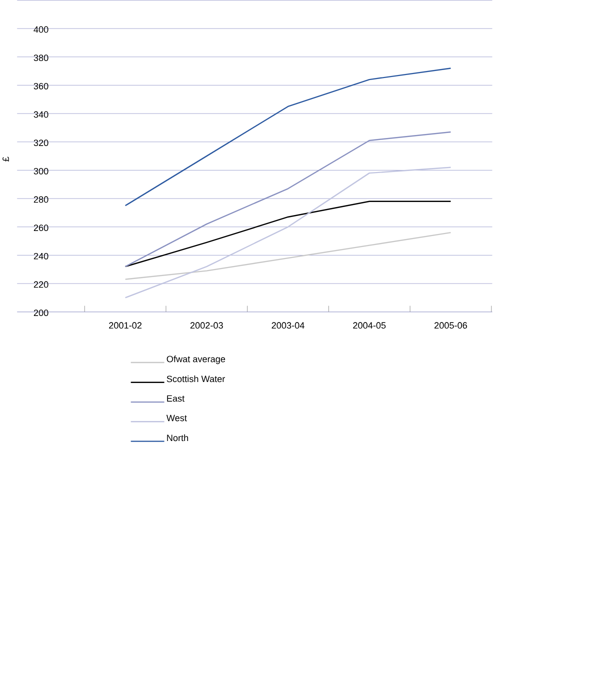  What do you see at coordinates (369, 325) in the screenshot?
I see `x-tick-label: 2004-05` at bounding box center [369, 325].